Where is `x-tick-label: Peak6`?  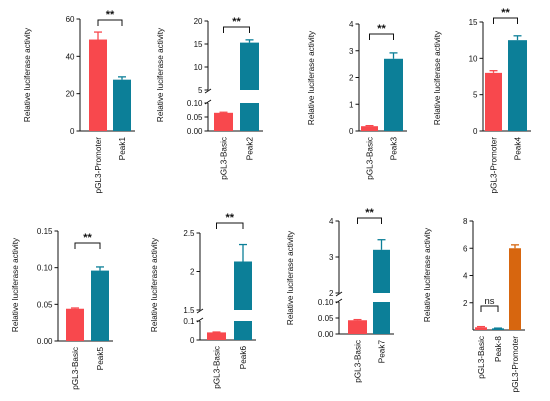 x-tick-label: Peak6 is located at coordinates (243, 358).